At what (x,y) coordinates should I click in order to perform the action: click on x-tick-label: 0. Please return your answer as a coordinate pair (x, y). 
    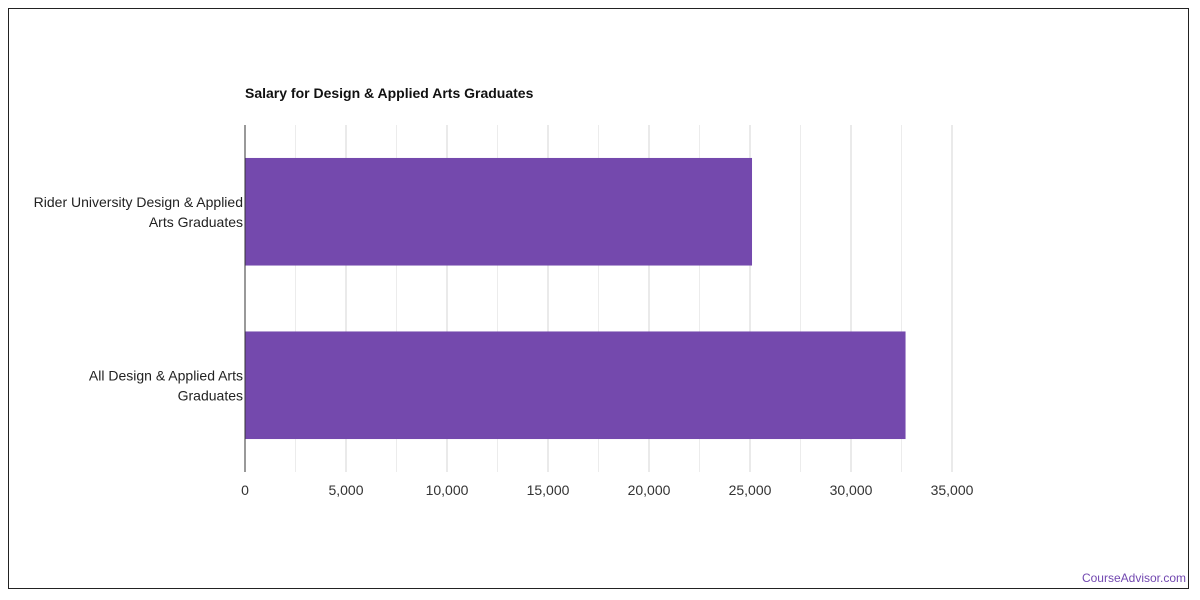
    Looking at the image, I should click on (245, 490).